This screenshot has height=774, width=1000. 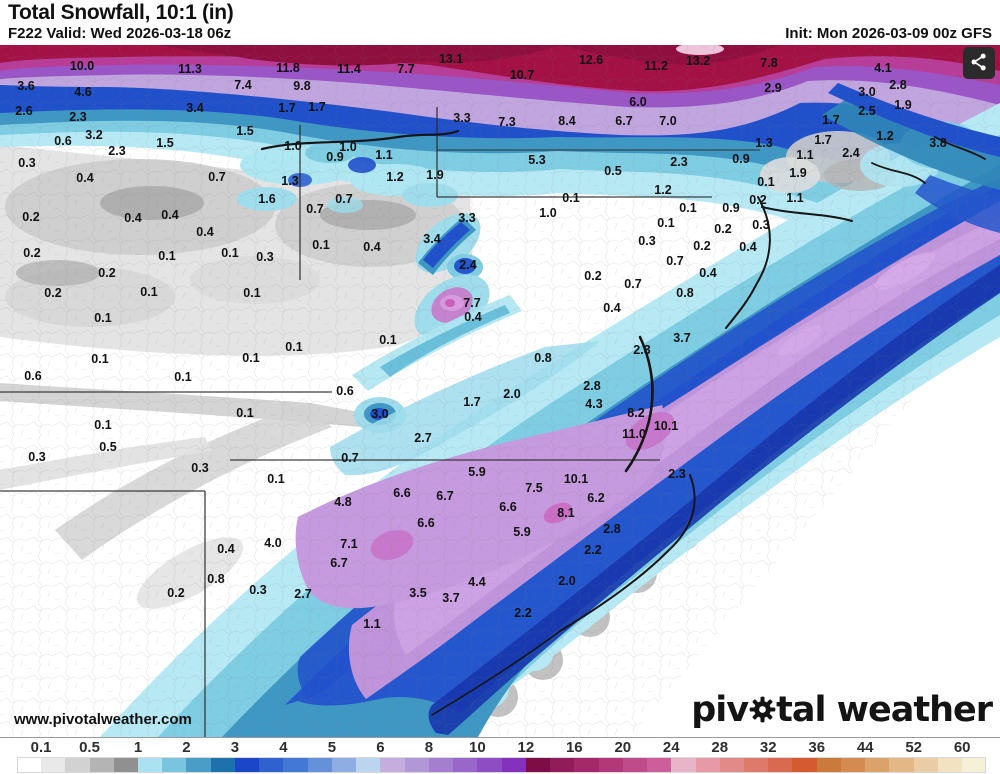 What do you see at coordinates (501, 765) in the screenshot?
I see `colorbar-outline` at bounding box center [501, 765].